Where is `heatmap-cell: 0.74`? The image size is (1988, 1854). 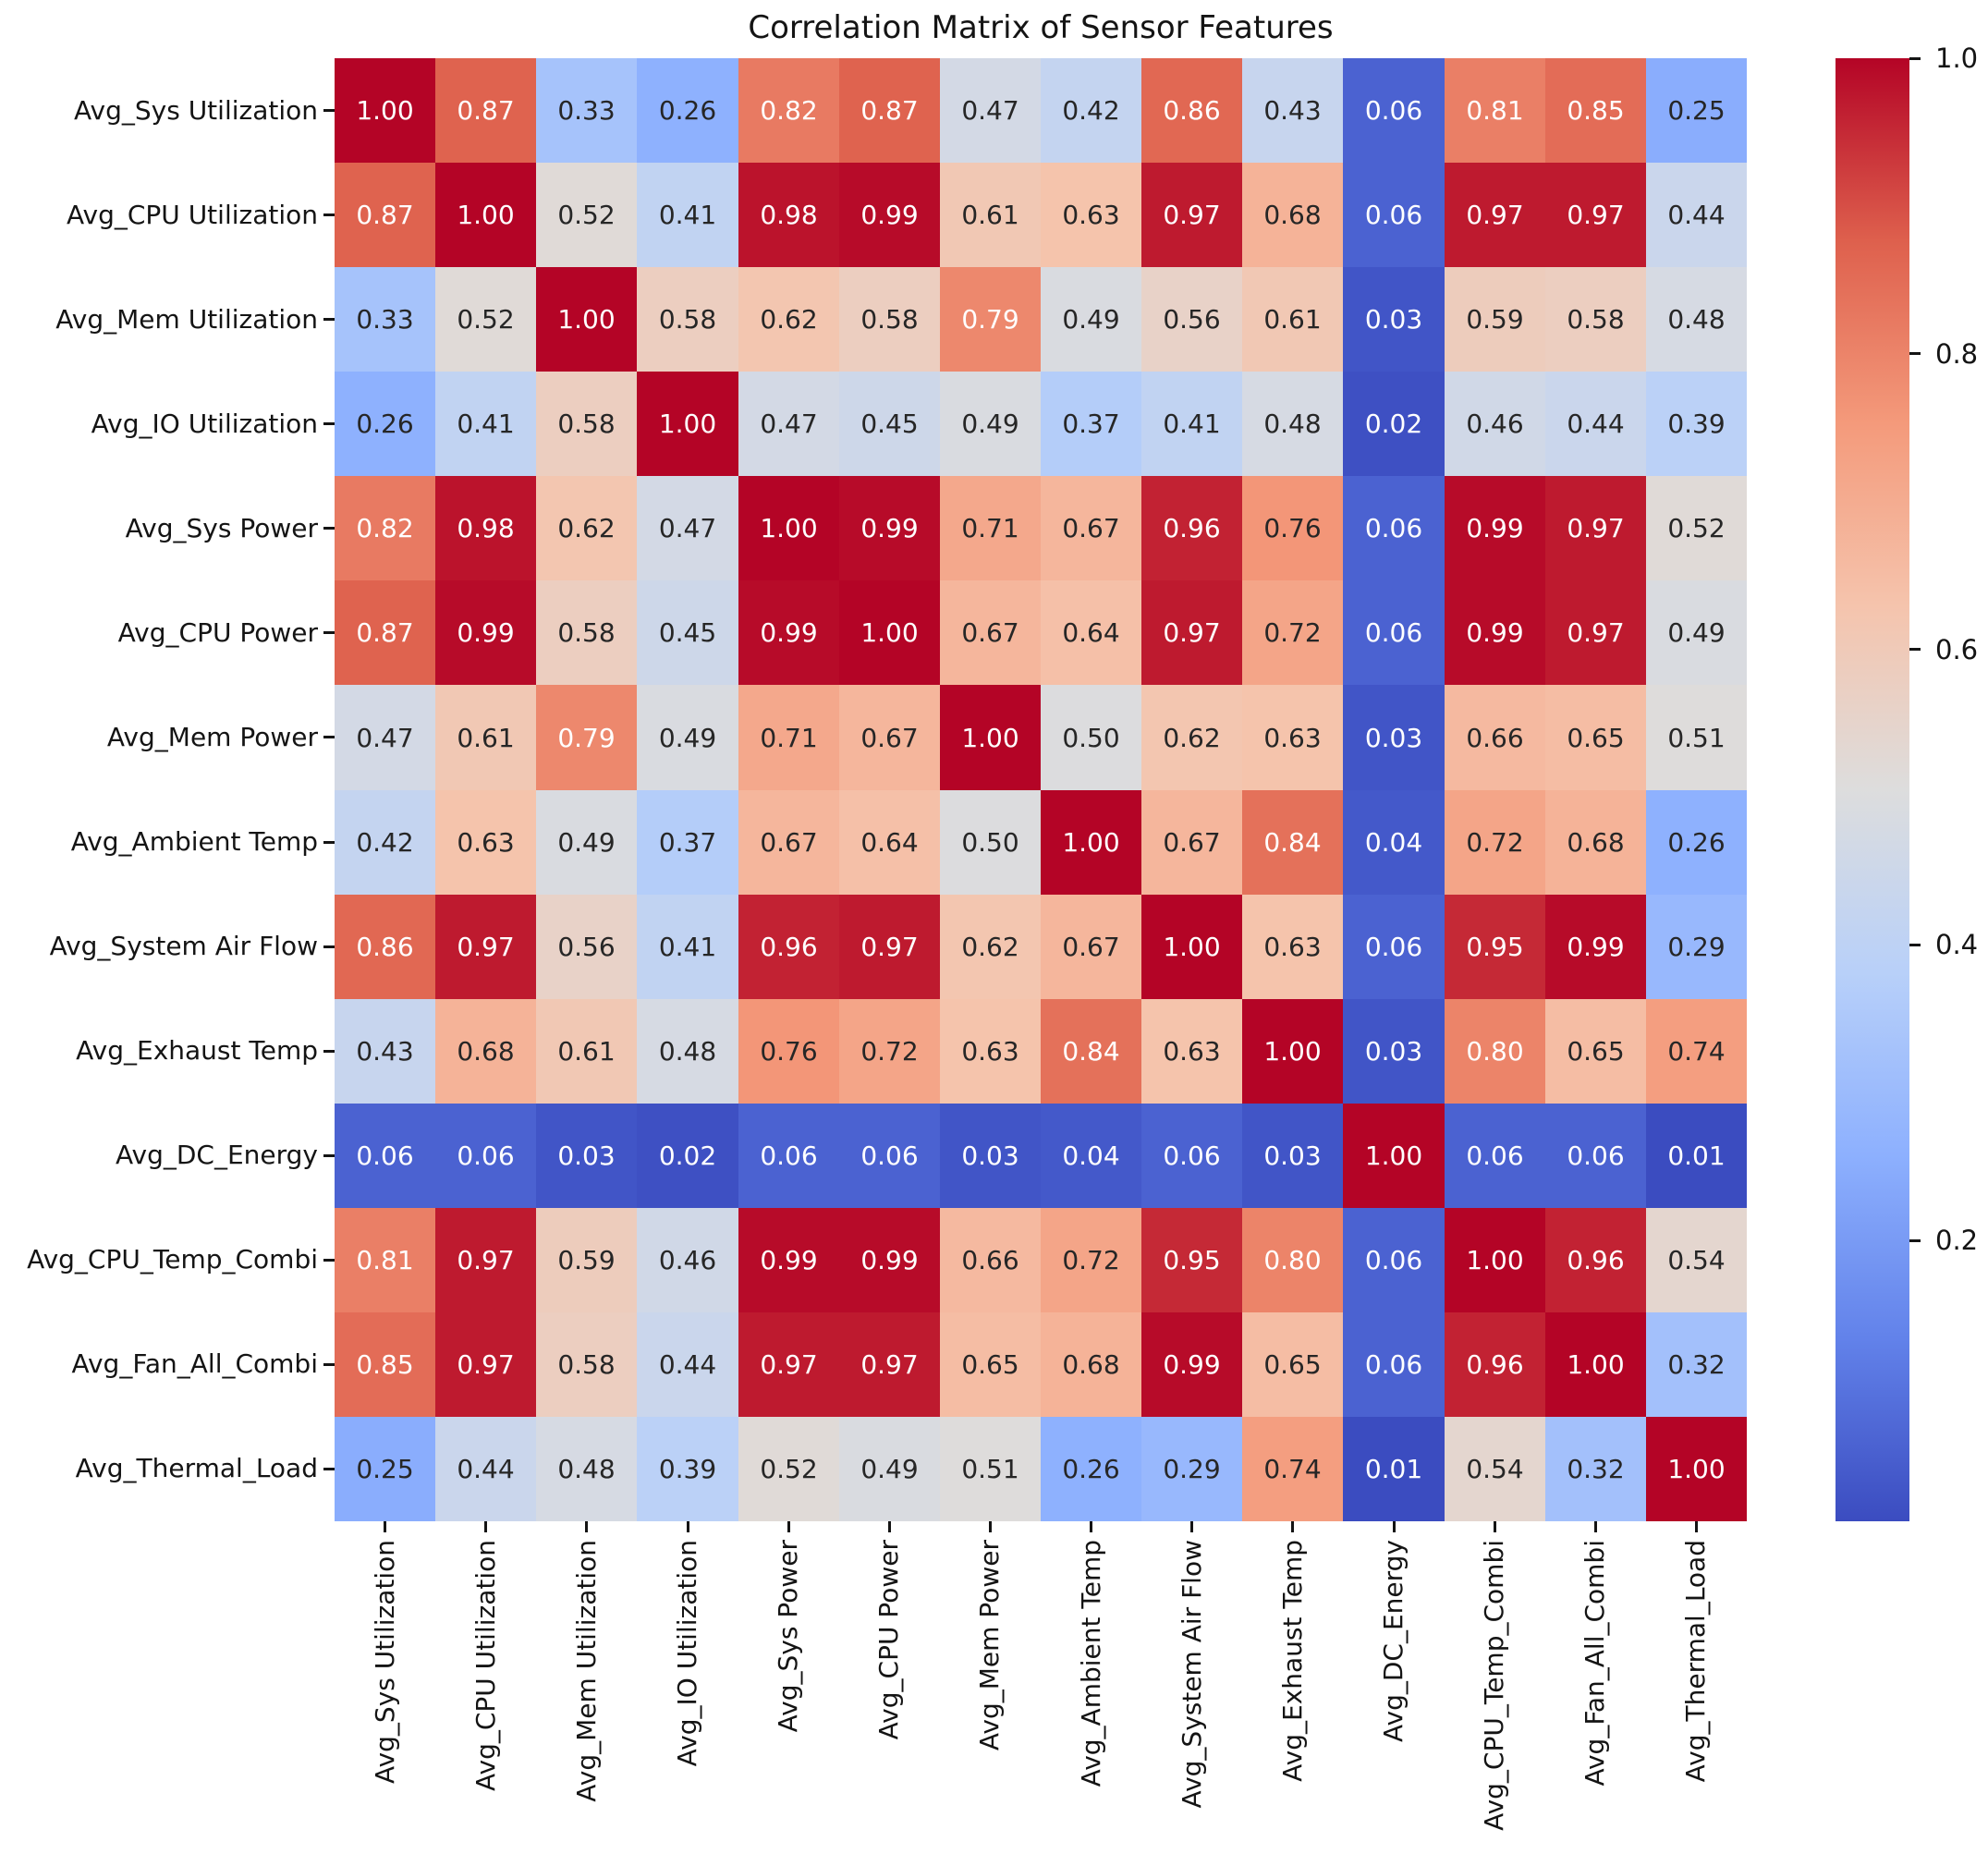
heatmap-cell: 0.74 is located at coordinates (1697, 1051).